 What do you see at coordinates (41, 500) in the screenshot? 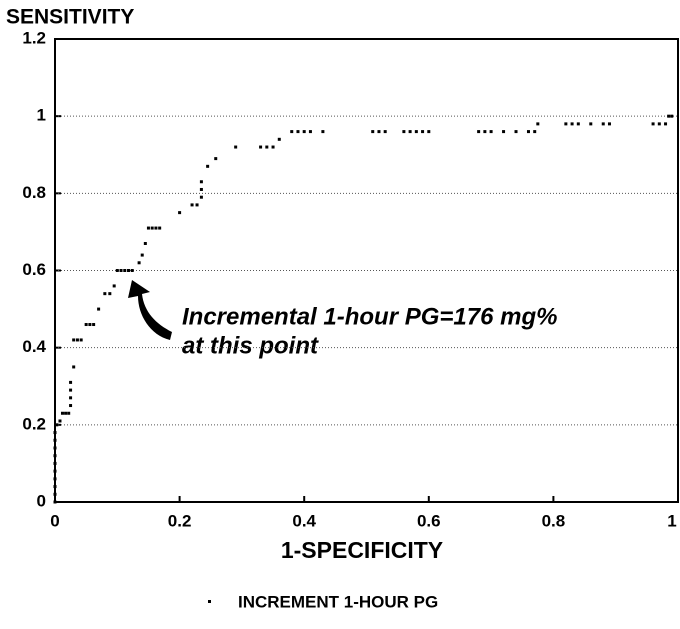
I see `y-tick-label: 0` at bounding box center [41, 500].